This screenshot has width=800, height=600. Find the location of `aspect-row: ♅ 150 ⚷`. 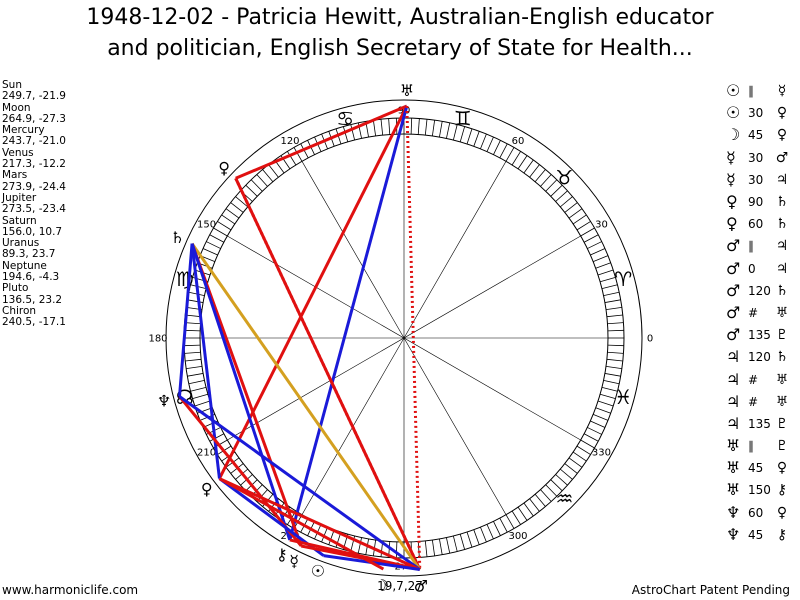

aspect-row: ♅ 150 ⚷ is located at coordinates (763, 490).